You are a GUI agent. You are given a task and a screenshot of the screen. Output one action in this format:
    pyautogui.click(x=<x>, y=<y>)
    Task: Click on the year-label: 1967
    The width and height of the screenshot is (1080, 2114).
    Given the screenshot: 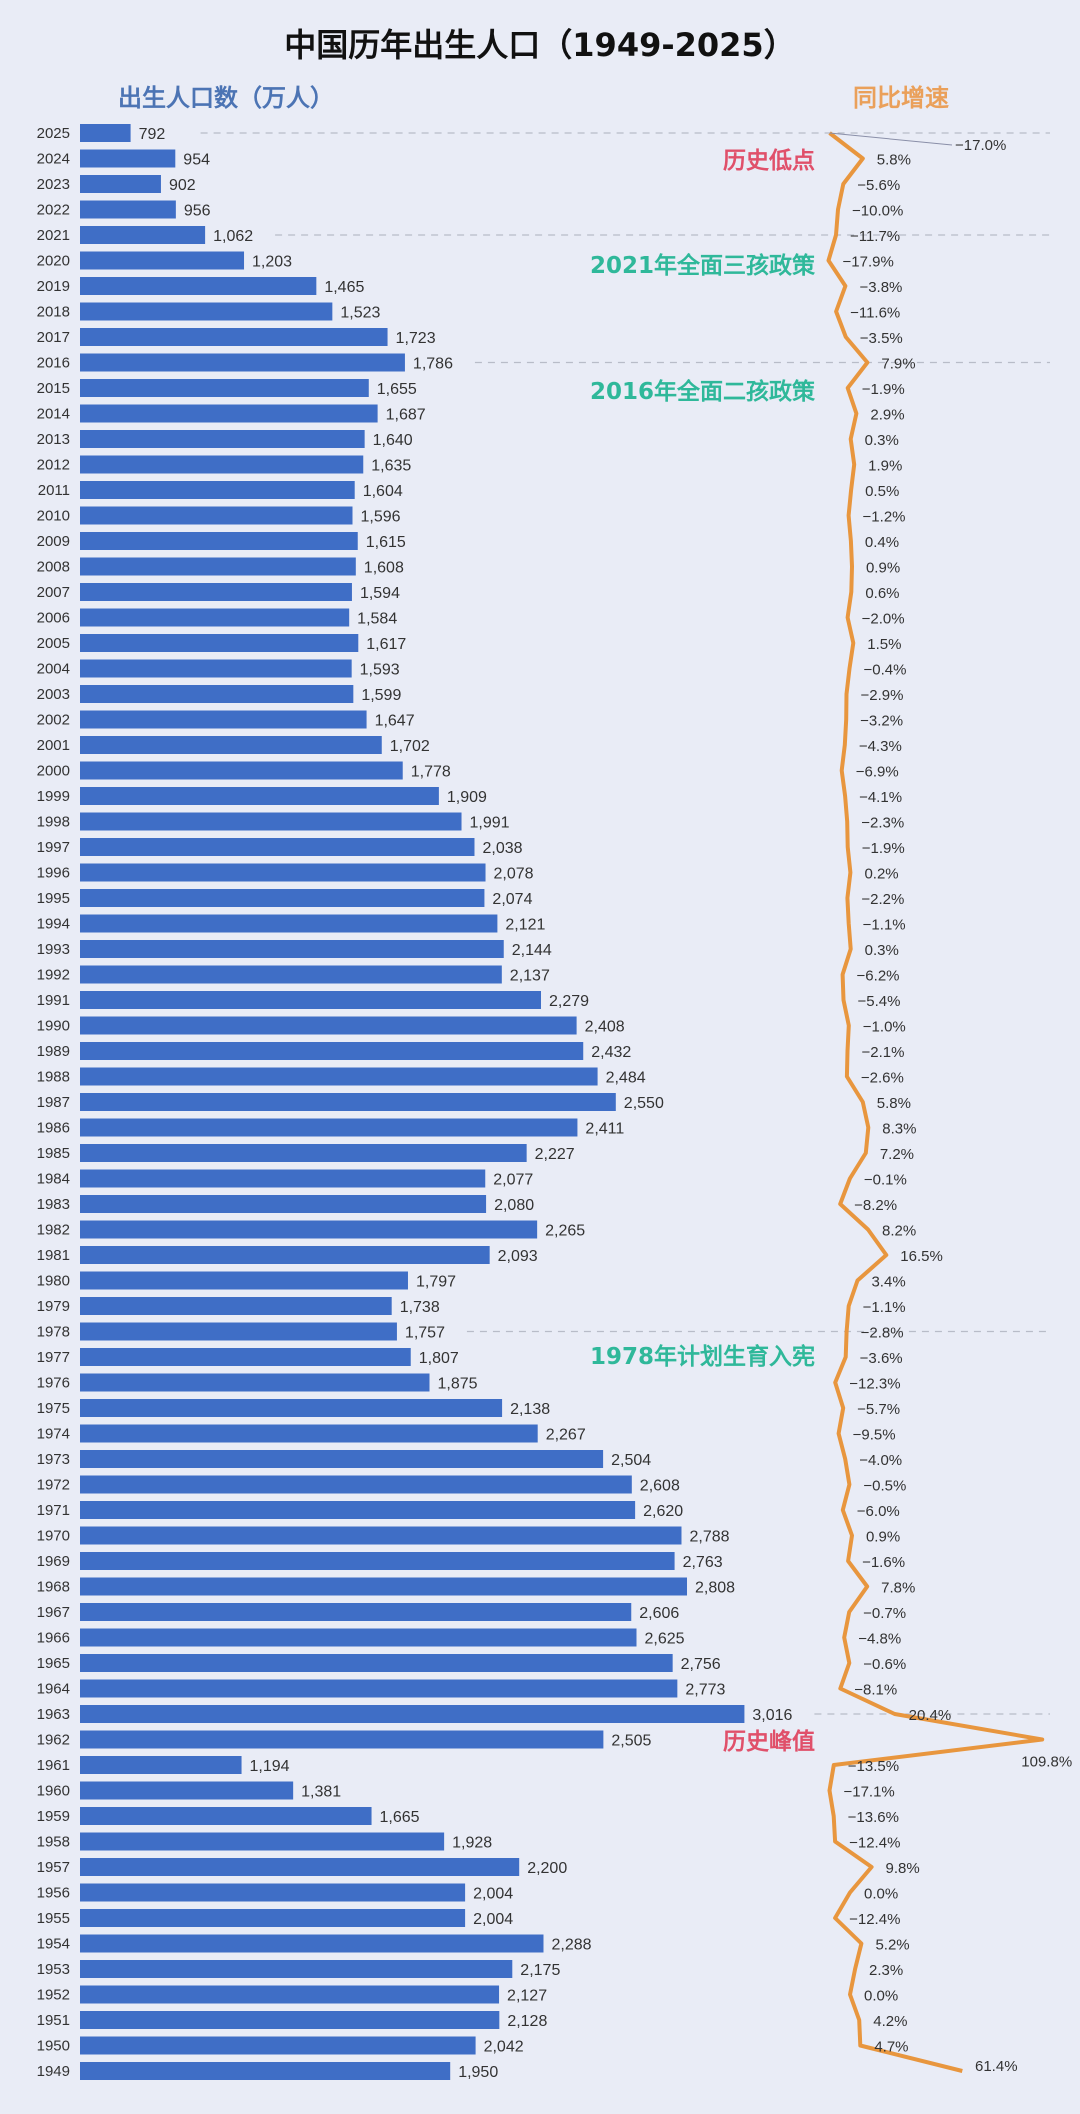 What is the action you would take?
    pyautogui.click(x=53, y=1612)
    